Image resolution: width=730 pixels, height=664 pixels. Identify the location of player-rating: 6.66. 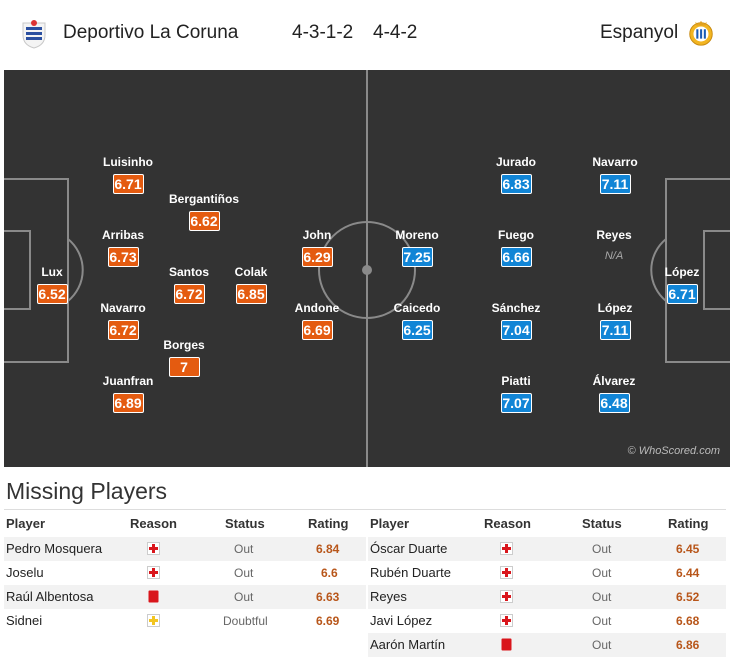
(516, 257).